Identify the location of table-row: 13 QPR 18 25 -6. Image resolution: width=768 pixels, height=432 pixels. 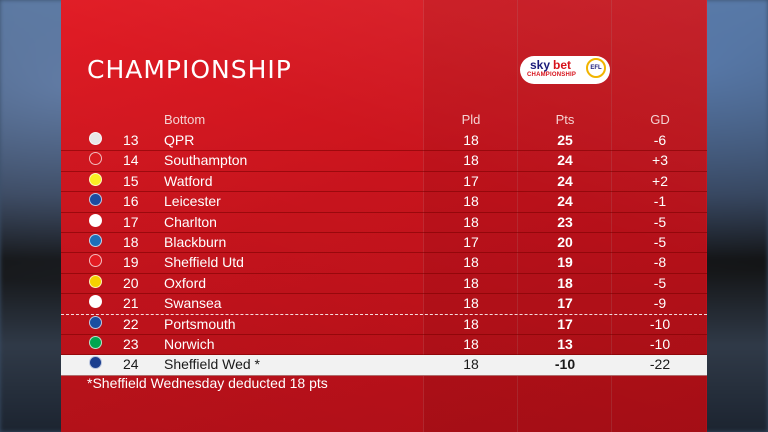
(384, 141).